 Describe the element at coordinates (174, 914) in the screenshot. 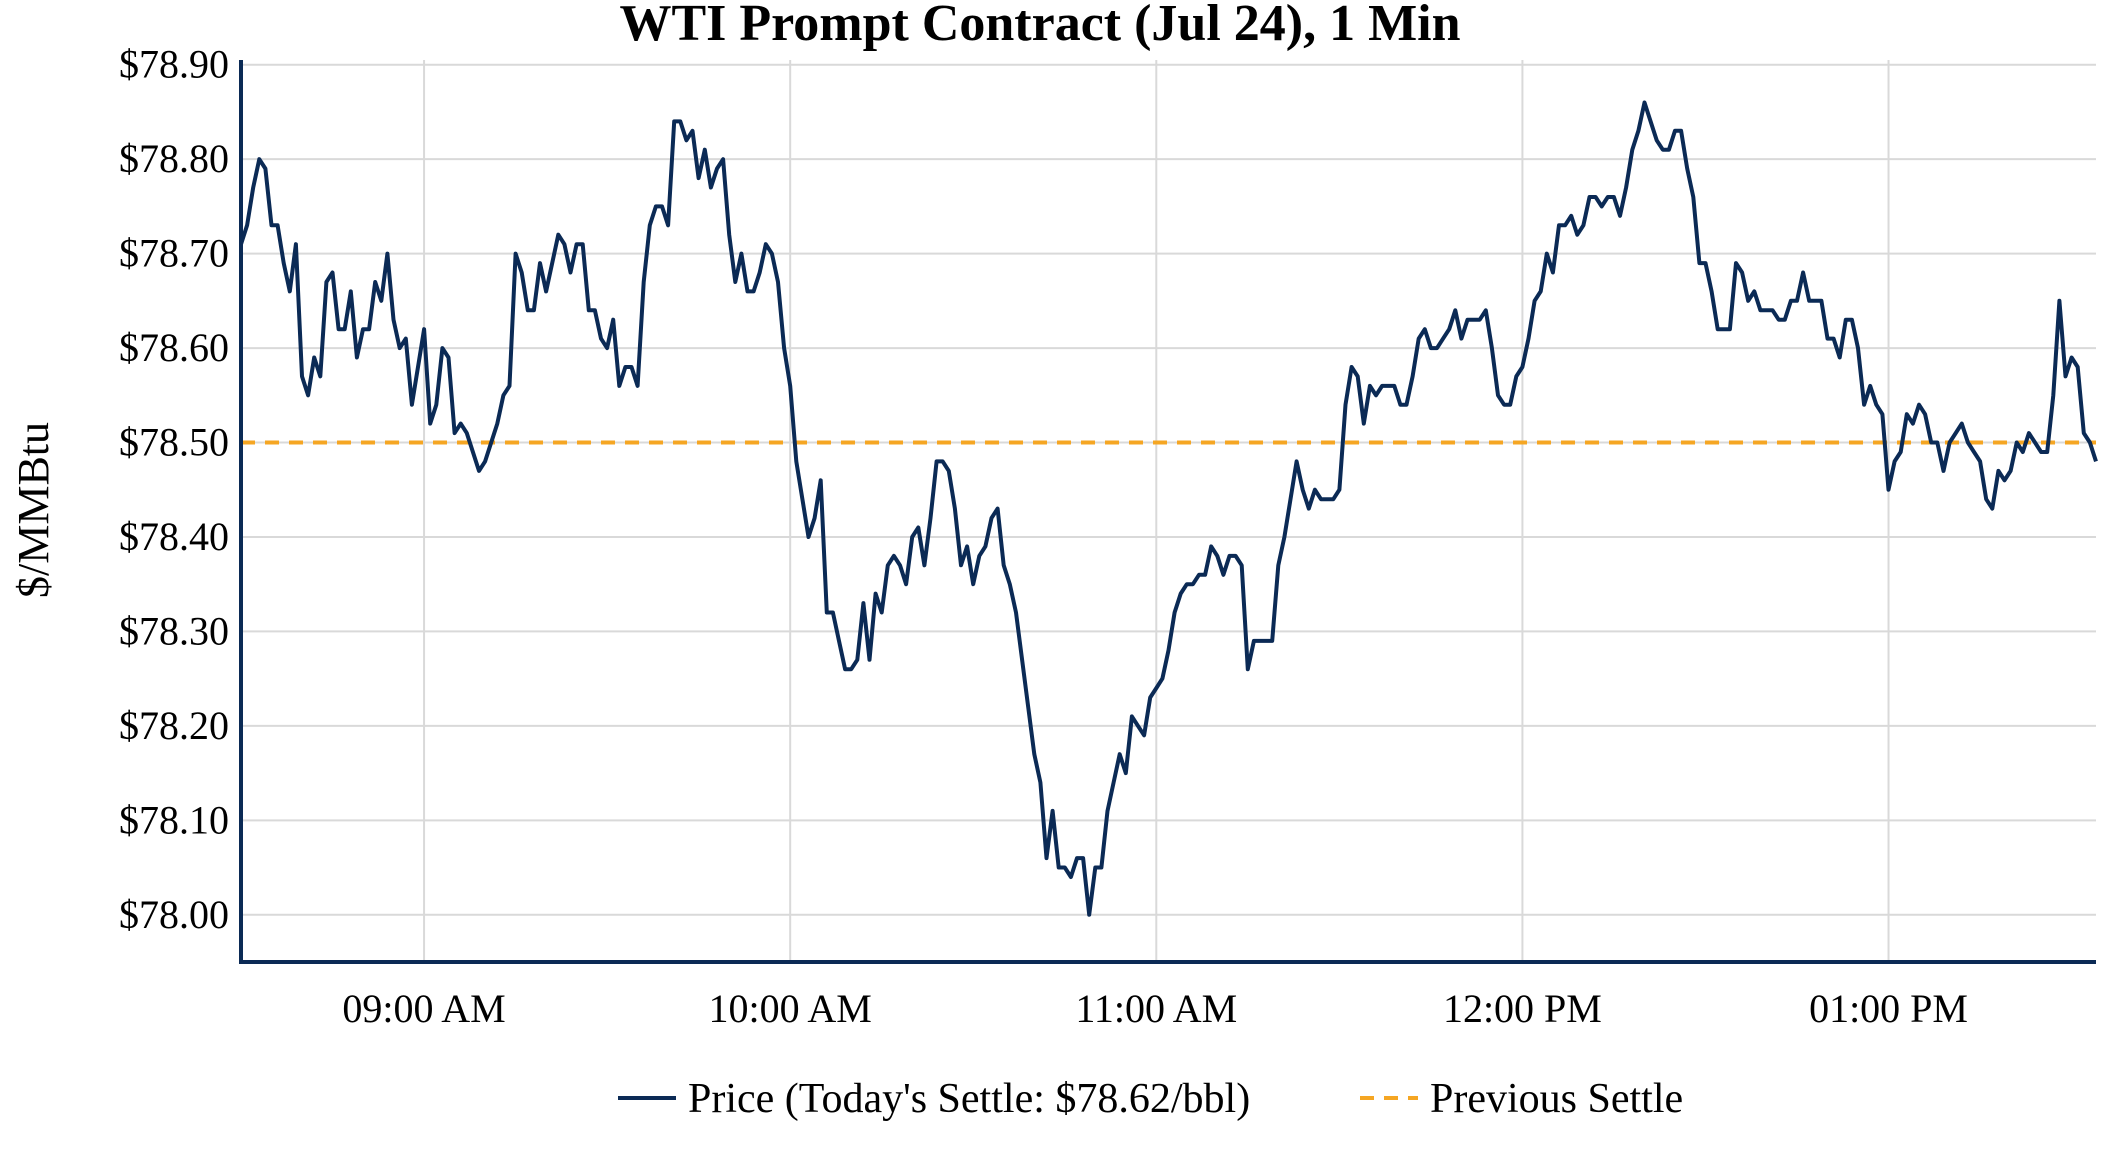

I see `y-tick-label: $78.00` at that location.